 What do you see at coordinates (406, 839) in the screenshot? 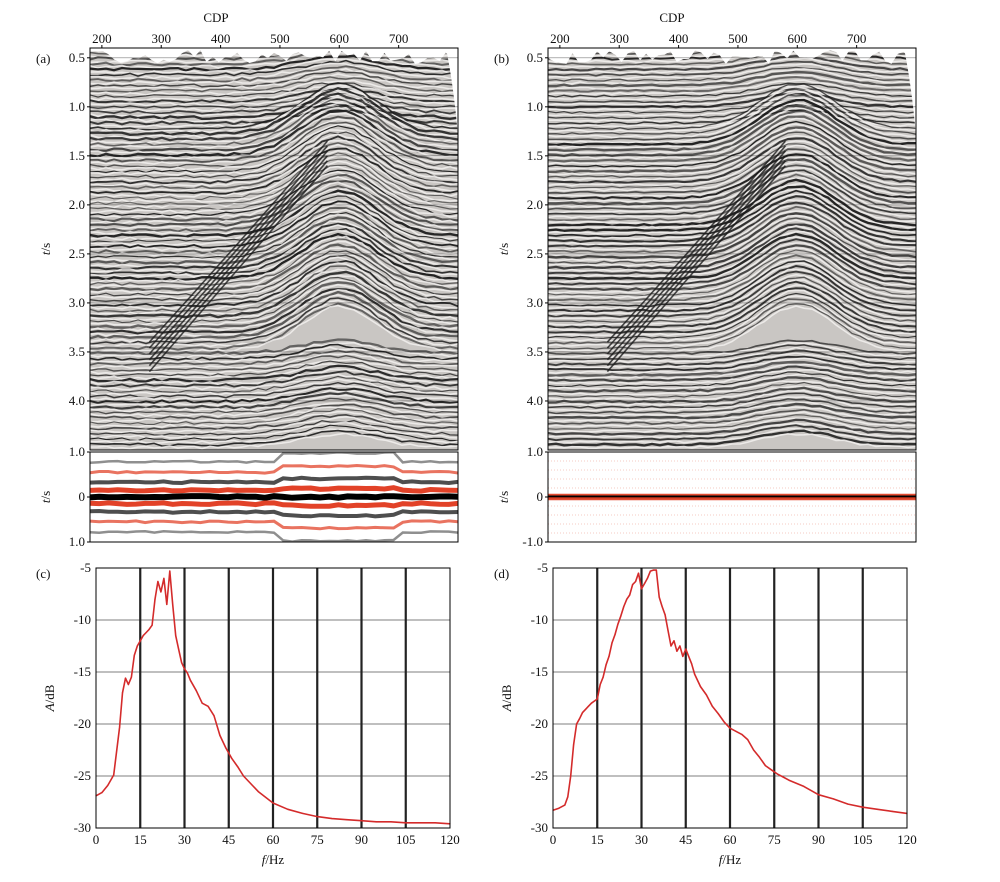
I see `freq-tick-label: 105` at bounding box center [406, 839].